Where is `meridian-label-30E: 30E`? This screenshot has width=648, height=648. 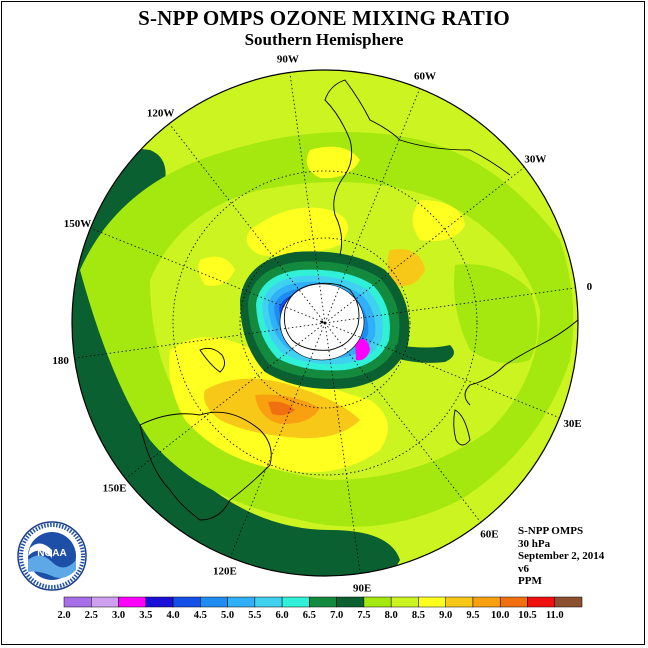 meridian-label-30E: 30E is located at coordinates (572, 424).